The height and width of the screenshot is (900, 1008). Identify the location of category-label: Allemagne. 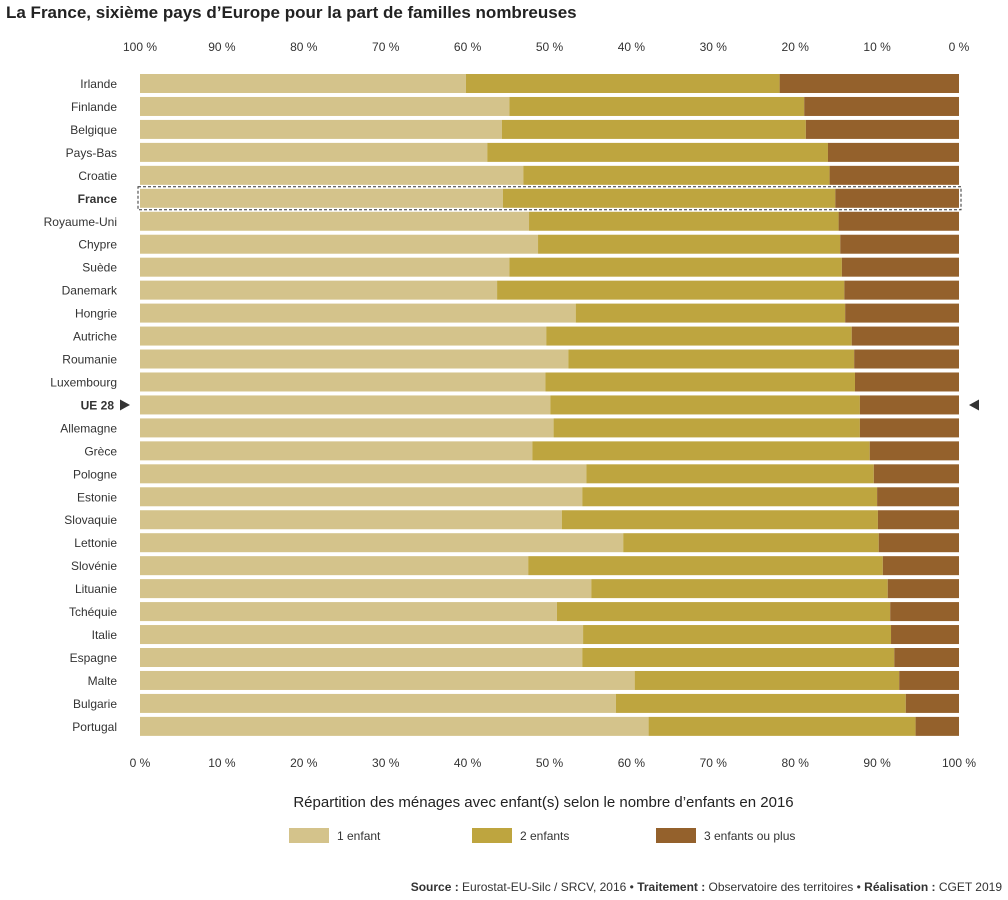
(88, 428).